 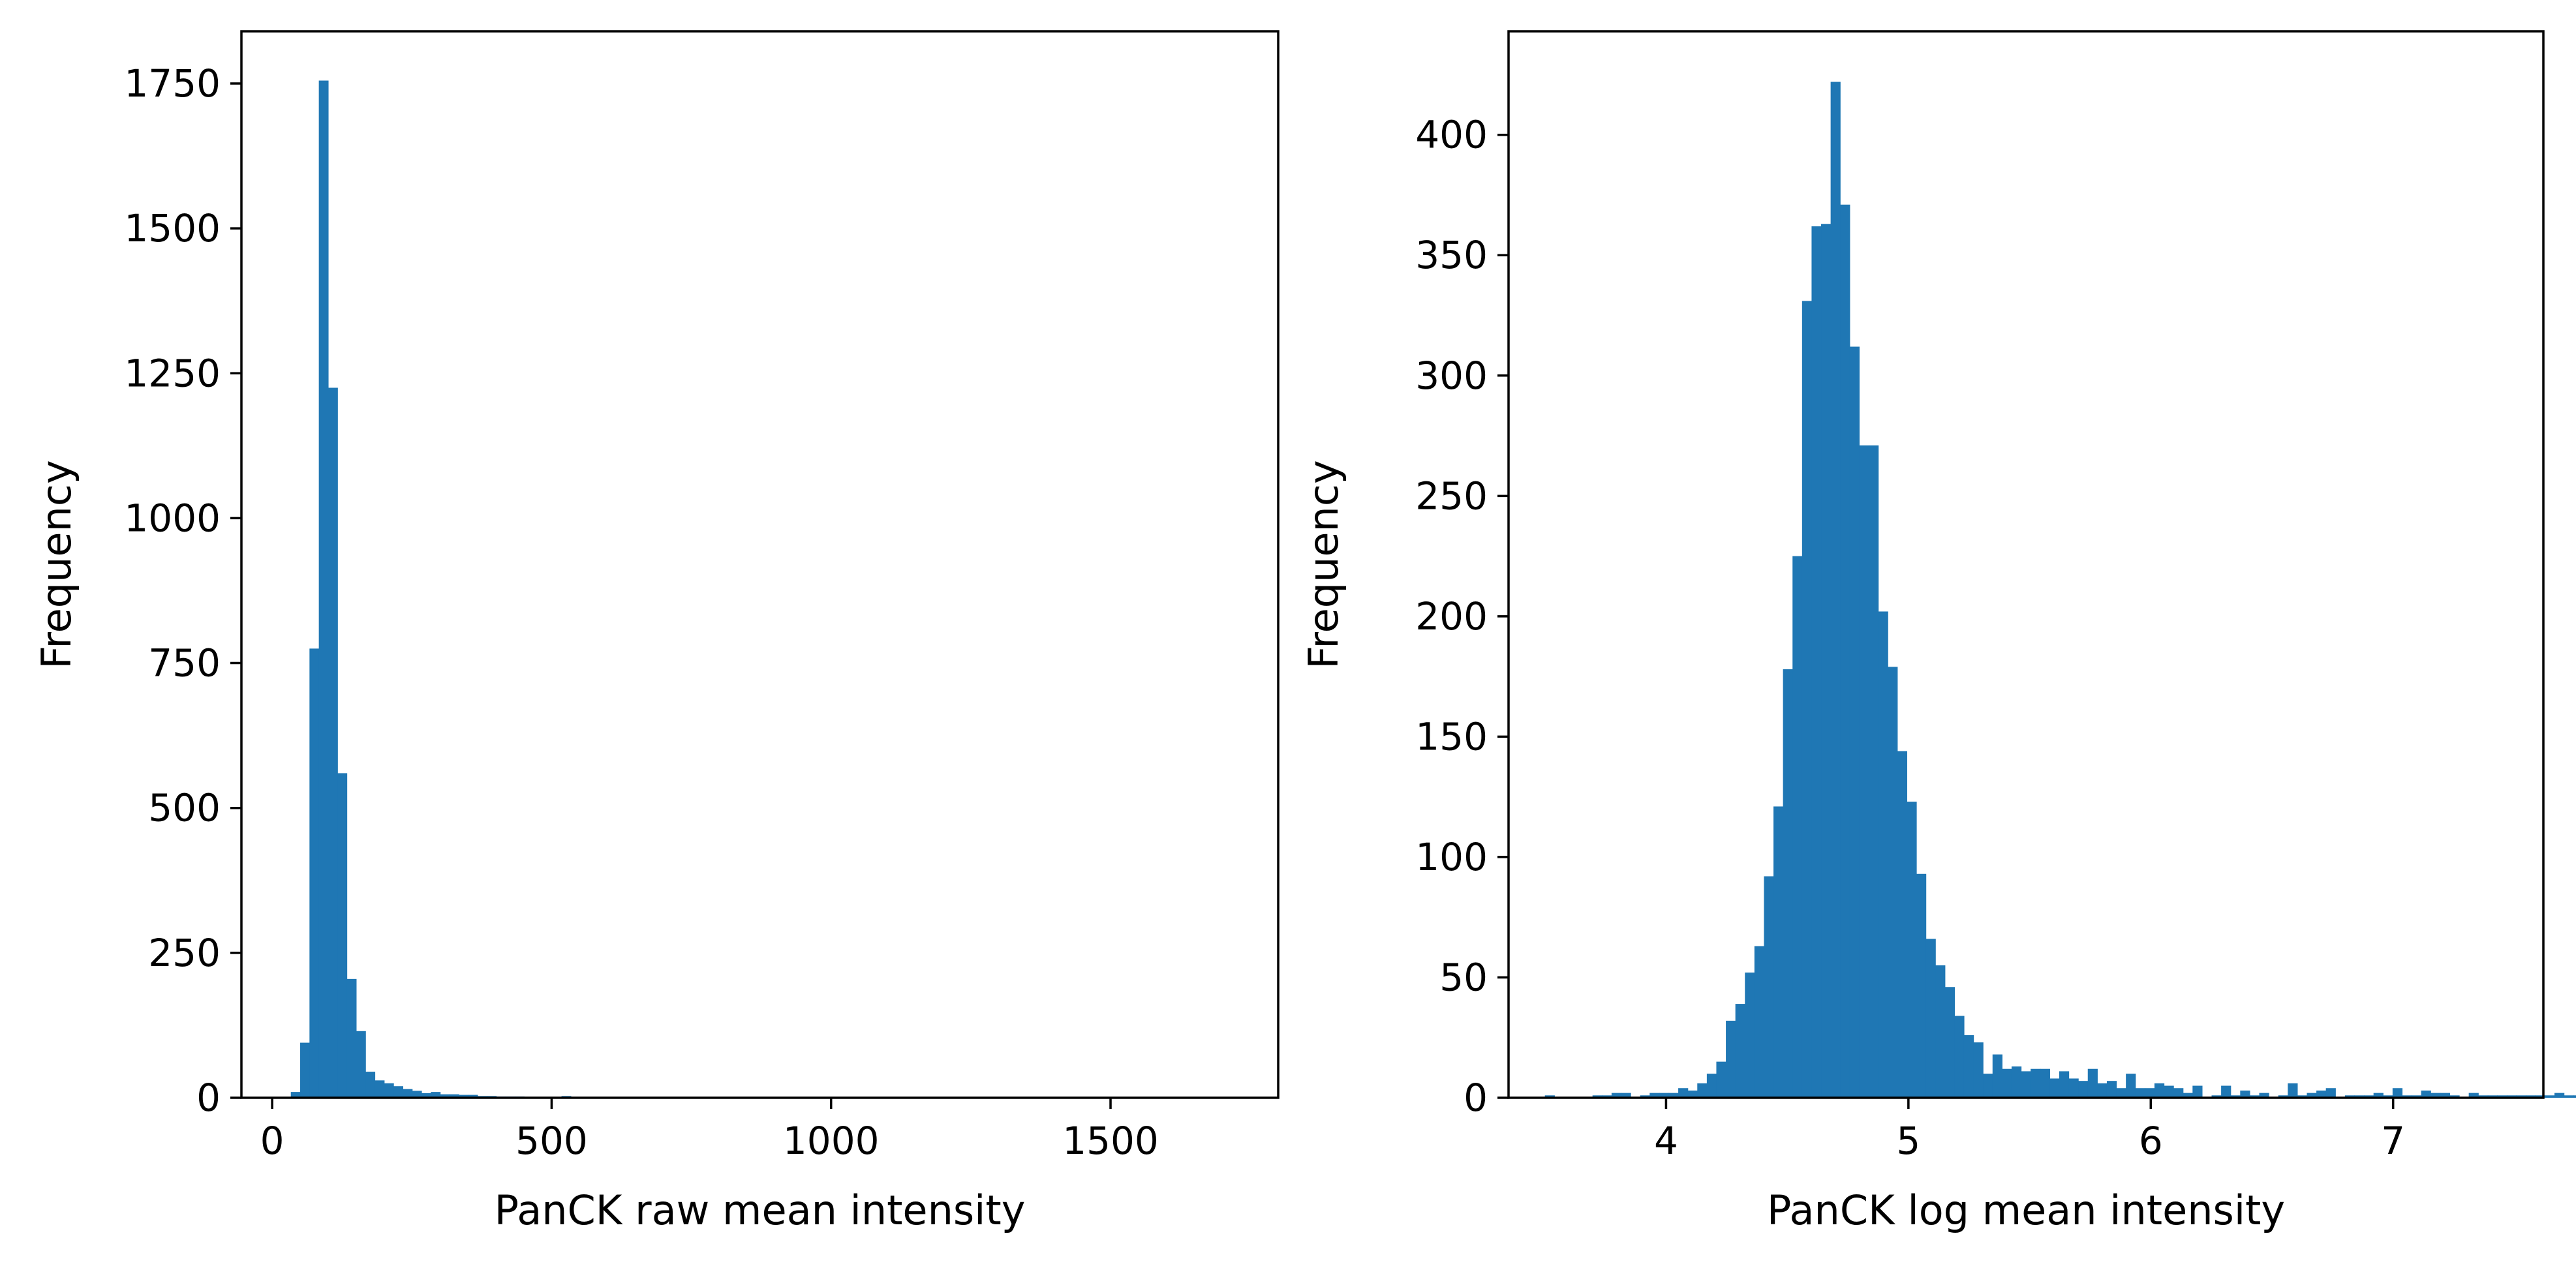 What do you see at coordinates (1452, 616) in the screenshot?
I see `log-y-tick-label: 200` at bounding box center [1452, 616].